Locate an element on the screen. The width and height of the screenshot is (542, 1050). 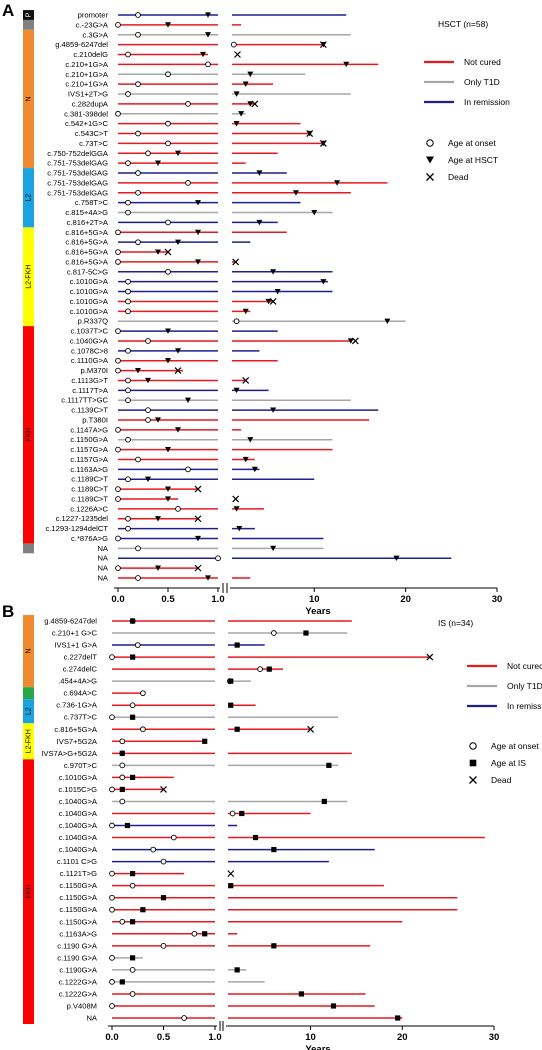
table-row: c.817-5C>G is located at coordinates (200, 271).